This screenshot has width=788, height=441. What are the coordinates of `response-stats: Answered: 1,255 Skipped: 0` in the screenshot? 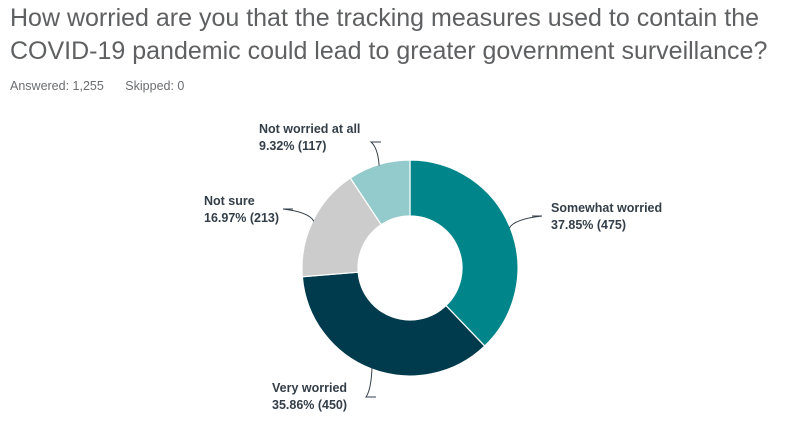 It's located at (106, 86).